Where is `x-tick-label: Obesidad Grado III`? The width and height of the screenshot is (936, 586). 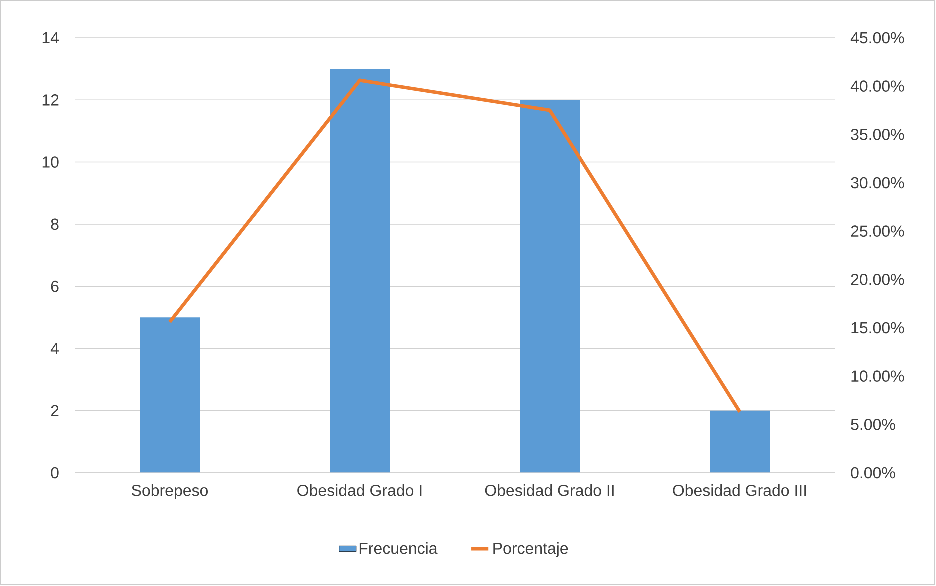
x-tick-label: Obesidad Grado III is located at coordinates (739, 490).